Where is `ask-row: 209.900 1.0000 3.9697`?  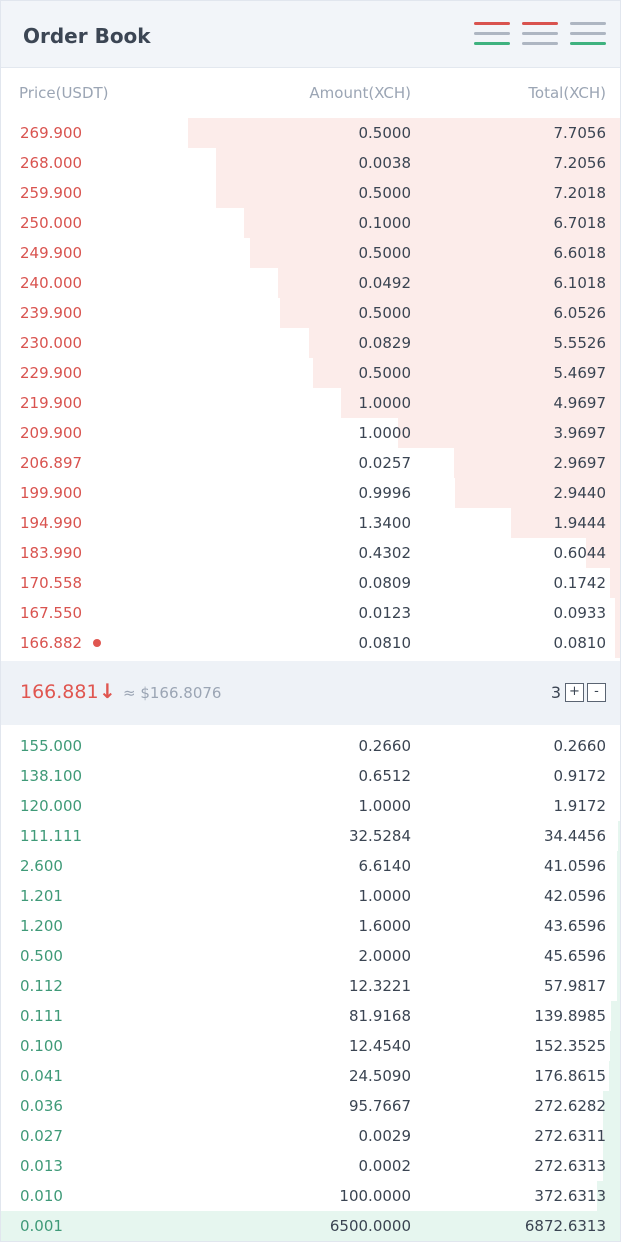
ask-row: 209.900 1.0000 3.9697 is located at coordinates (310, 433).